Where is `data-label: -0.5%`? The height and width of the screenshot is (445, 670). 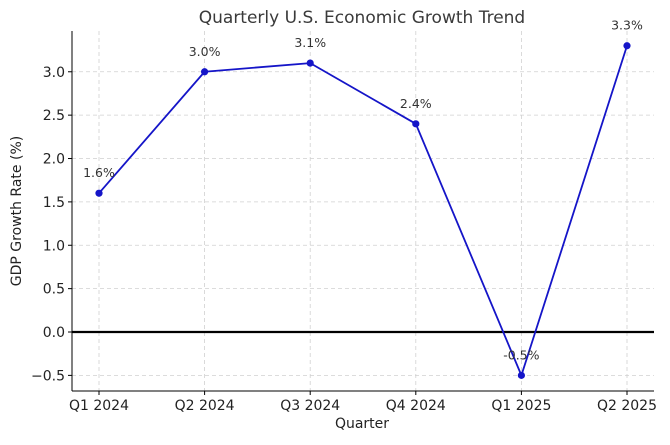 data-label: -0.5% is located at coordinates (521, 354).